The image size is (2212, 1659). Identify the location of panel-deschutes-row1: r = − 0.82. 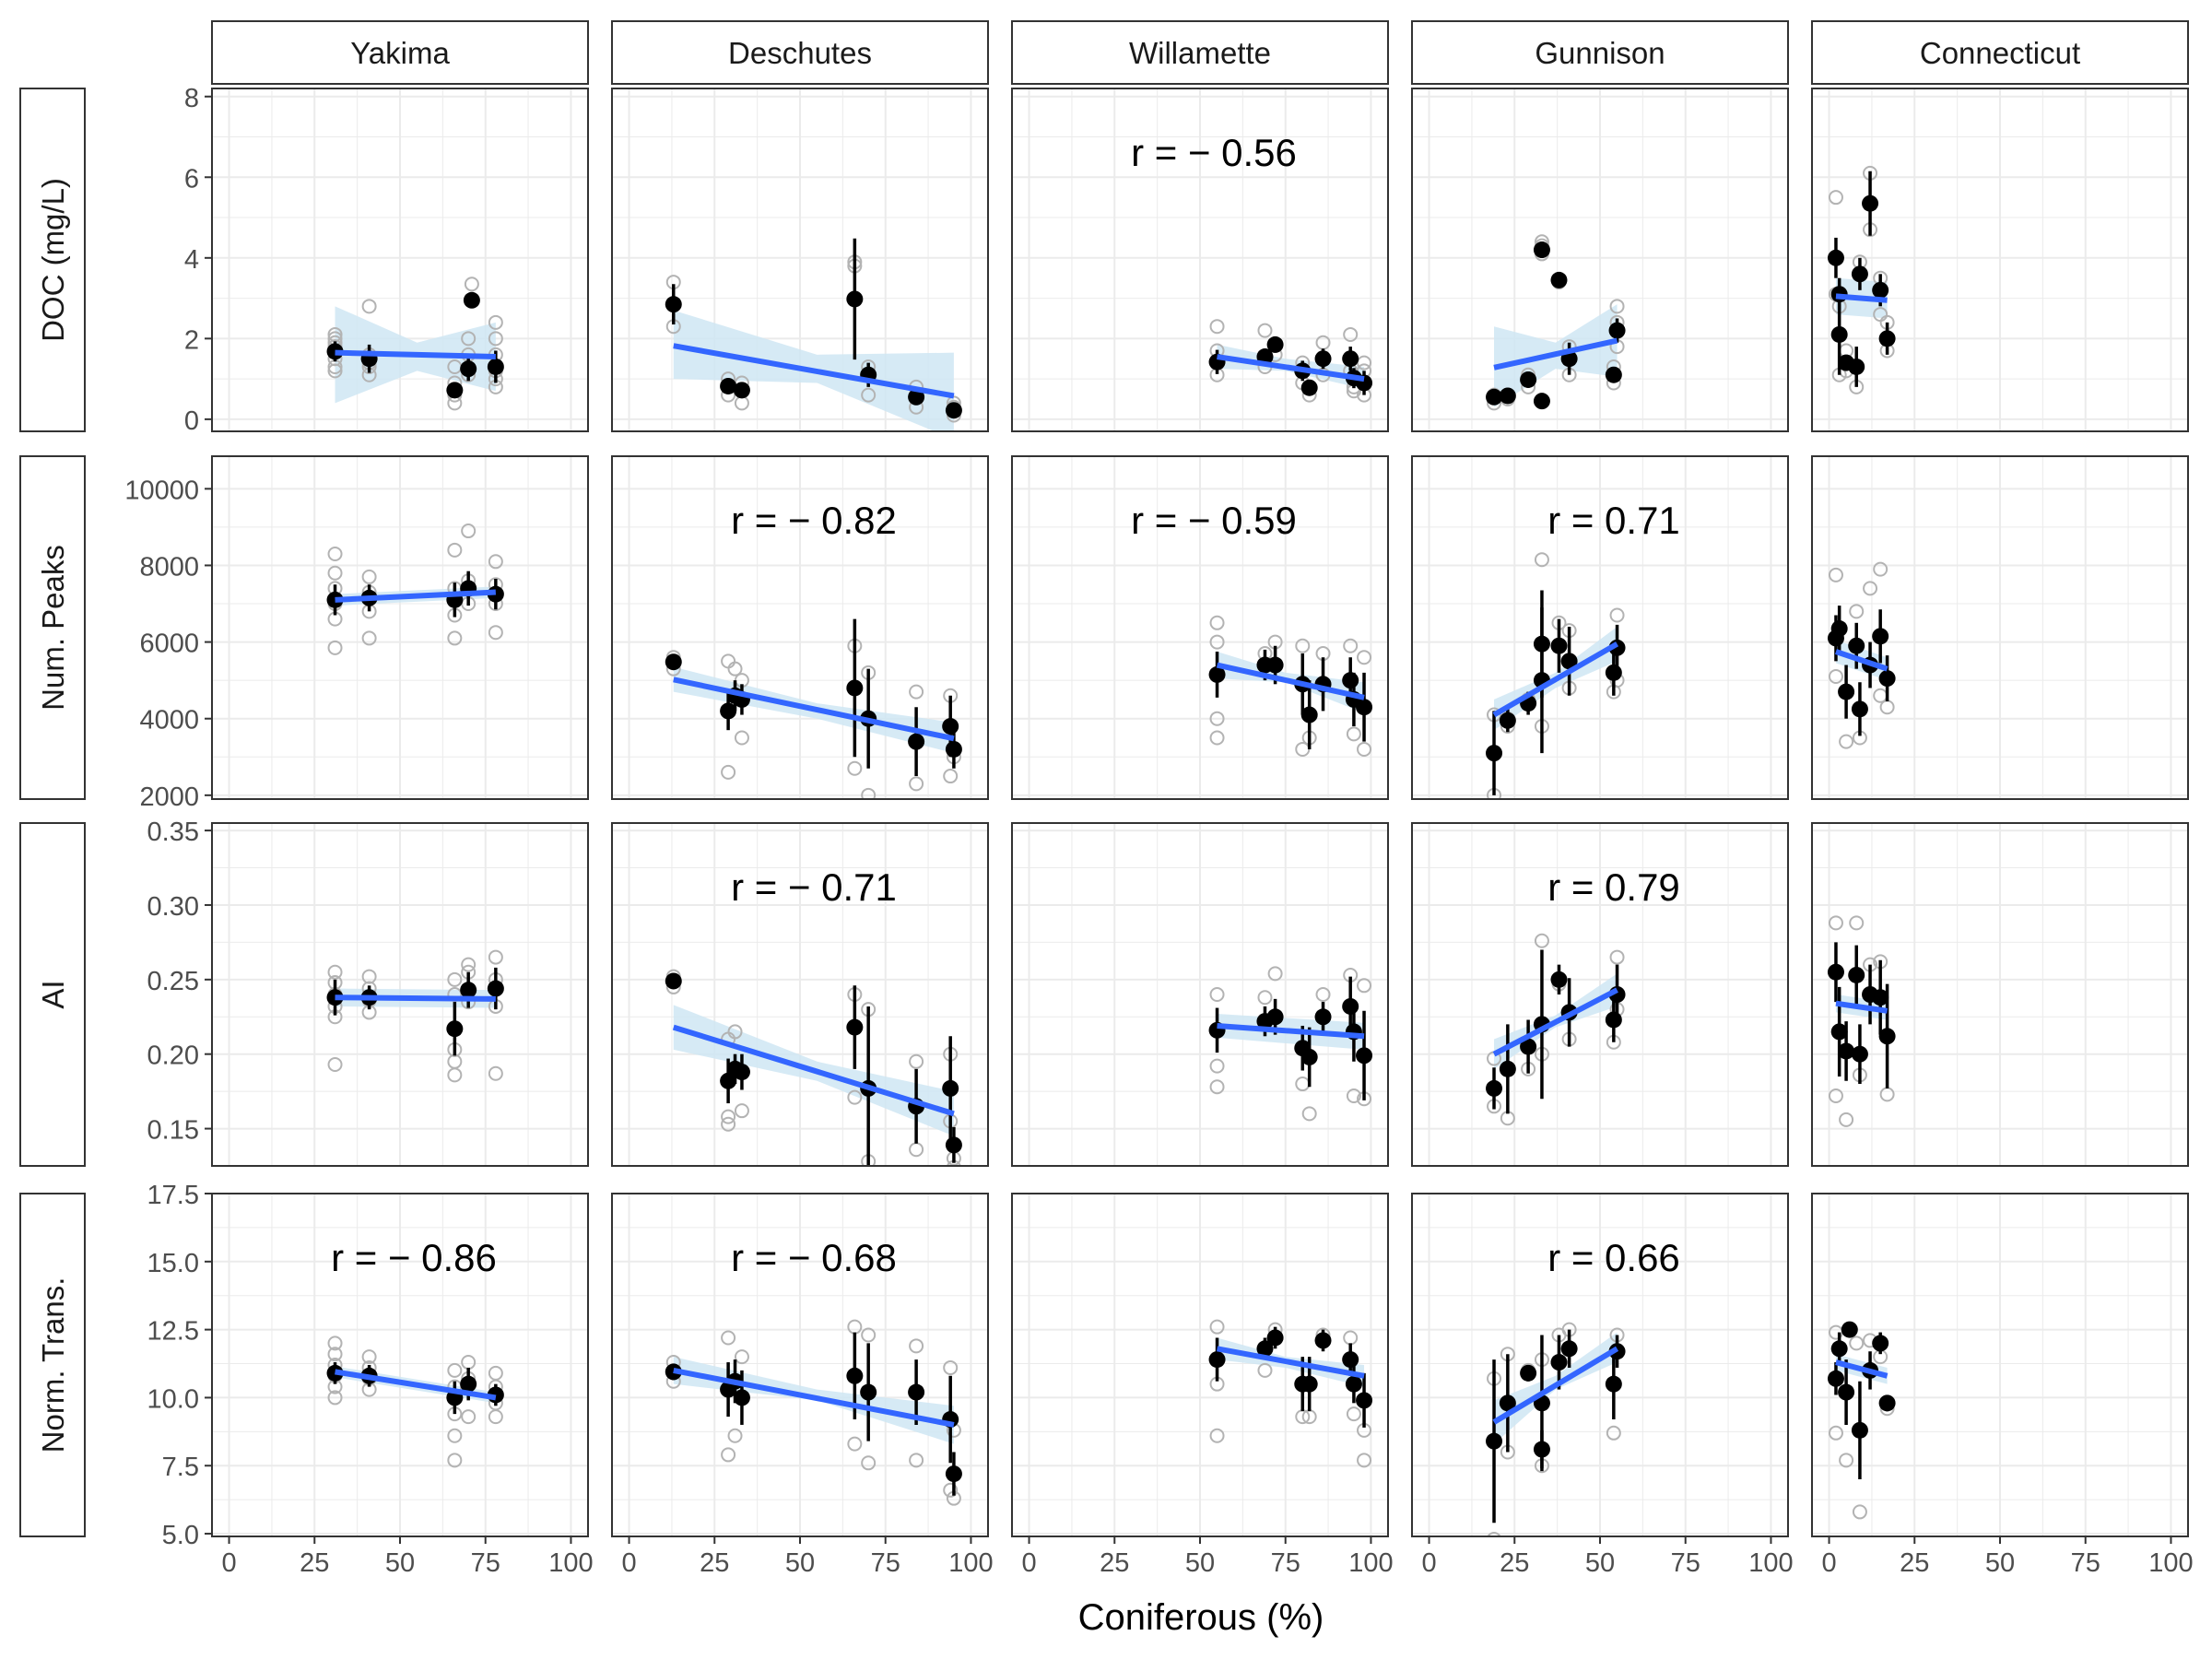
(800, 627).